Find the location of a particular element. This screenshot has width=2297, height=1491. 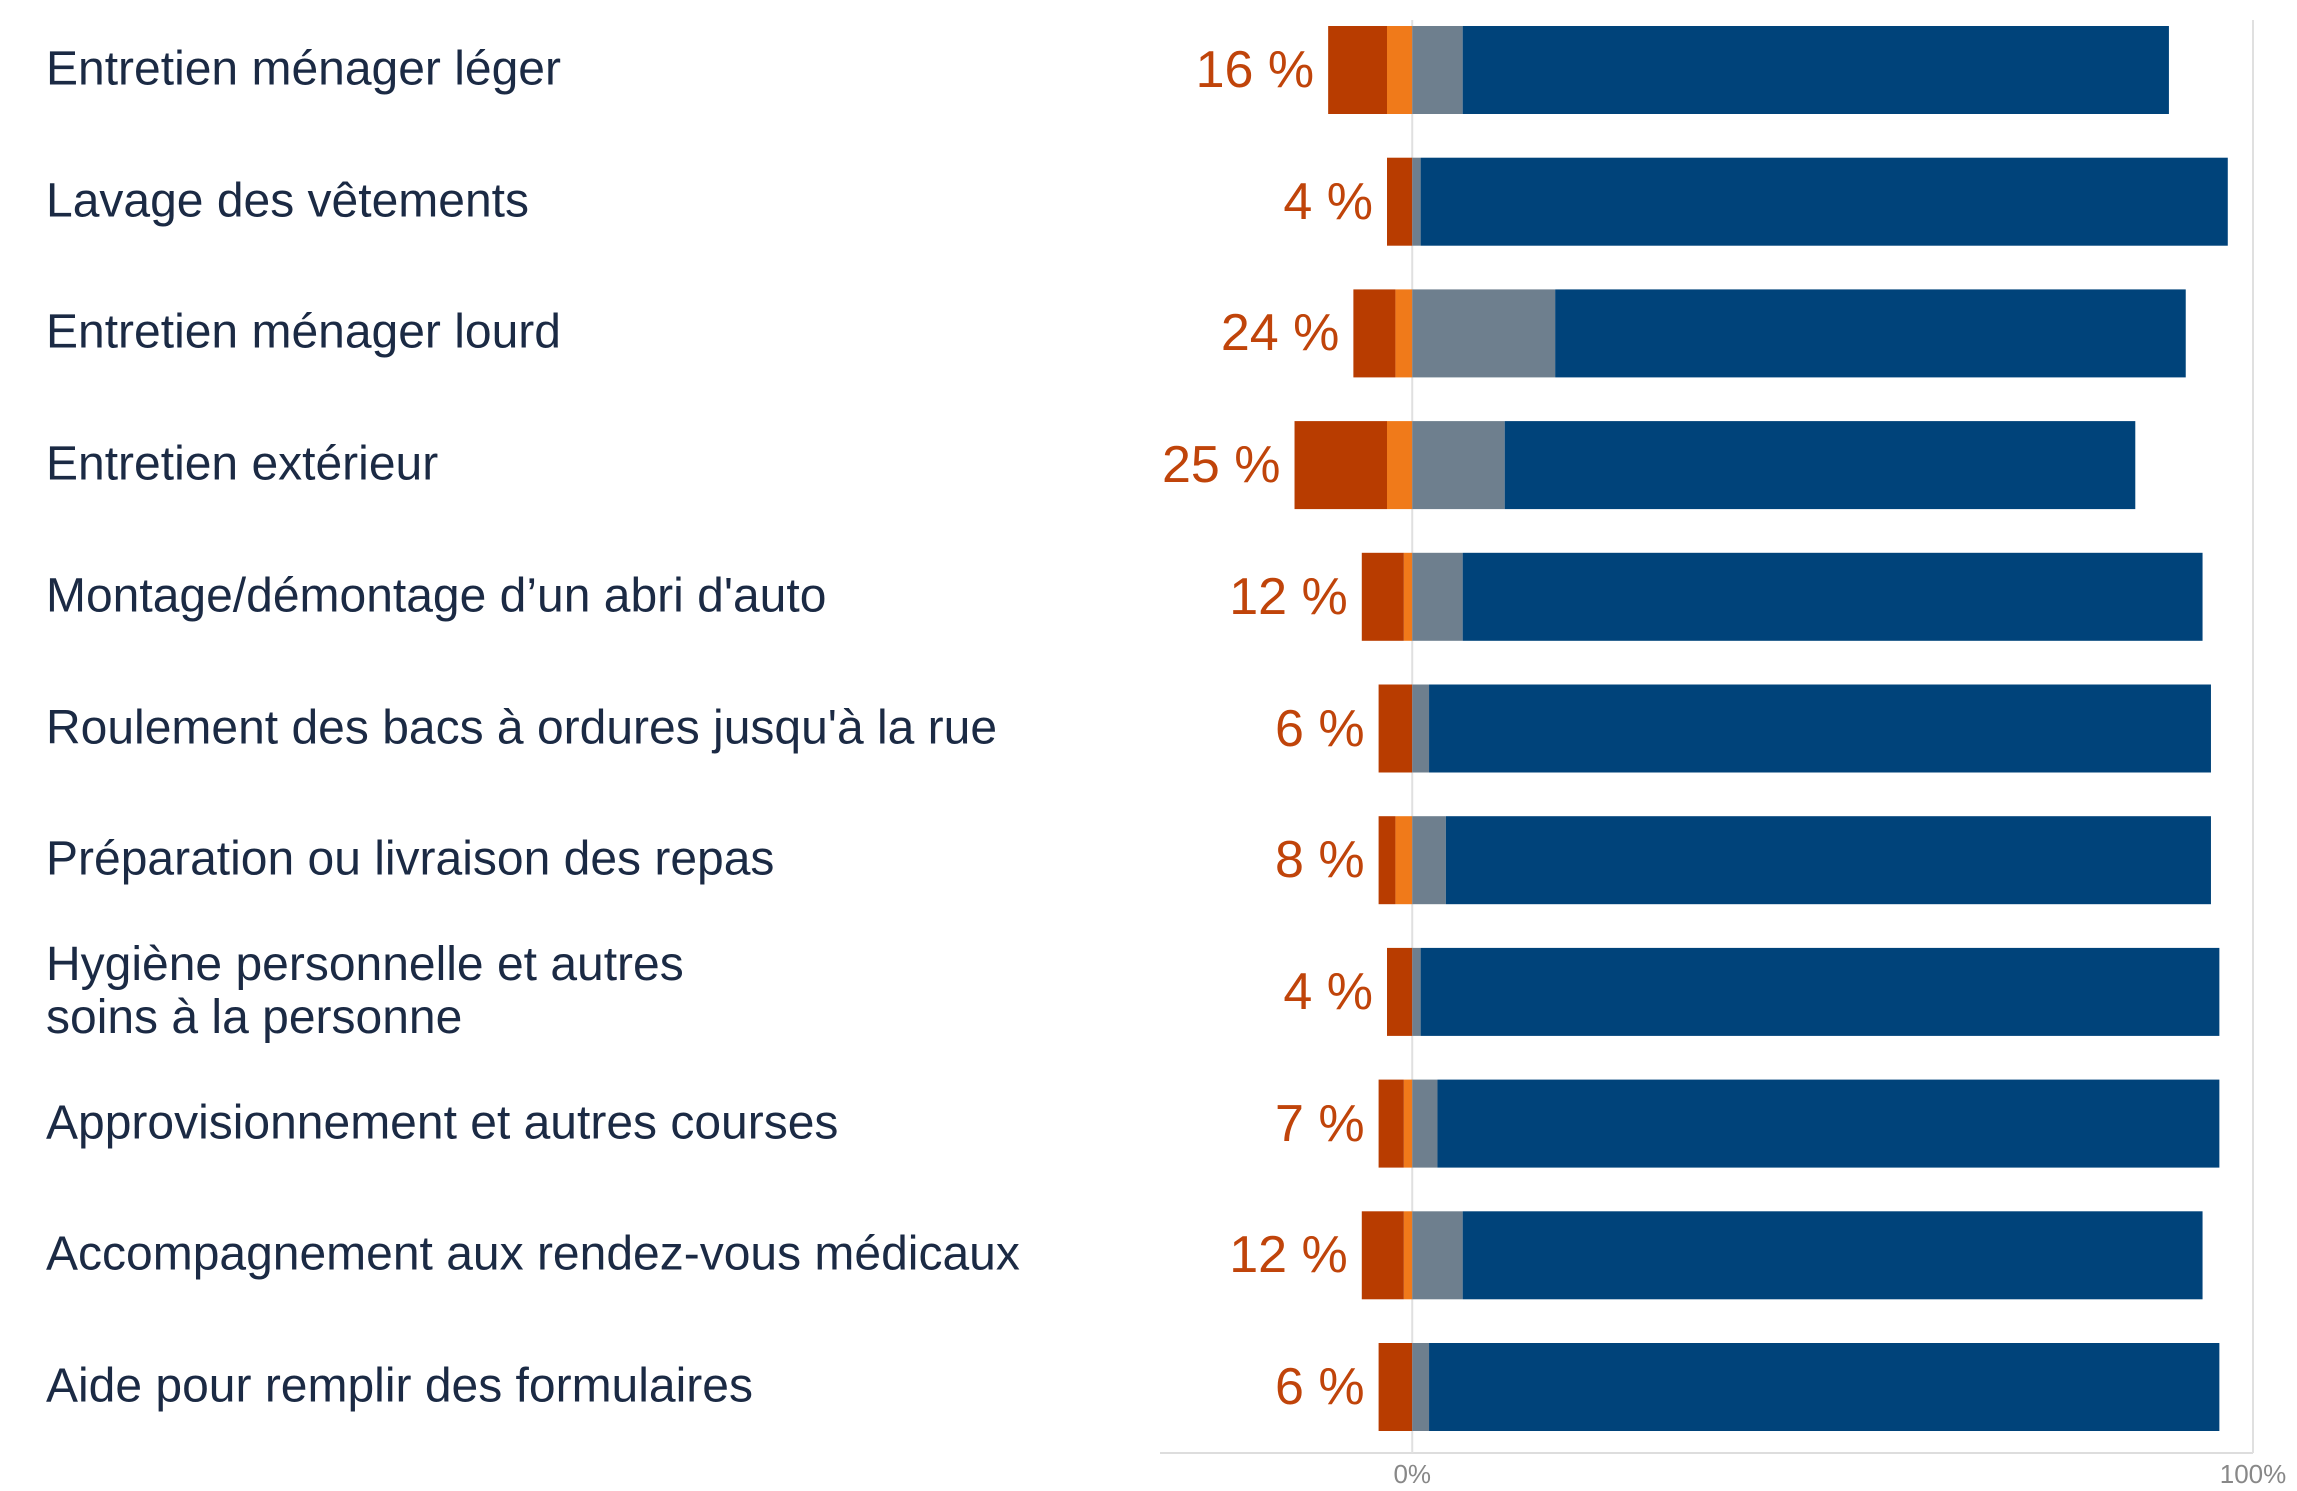

category-label: Entretien extérieur is located at coordinates (242, 464).